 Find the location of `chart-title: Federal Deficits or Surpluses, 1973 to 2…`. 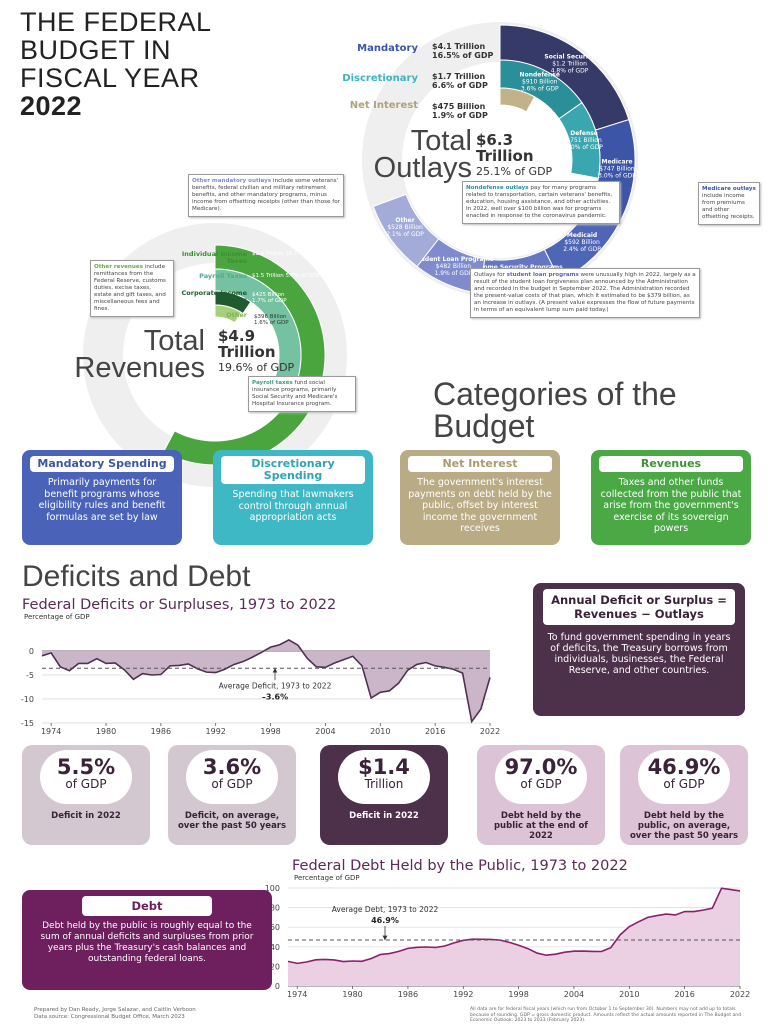

chart-title: Federal Deficits or Surpluses, 1973 to 2… is located at coordinates (179, 605).